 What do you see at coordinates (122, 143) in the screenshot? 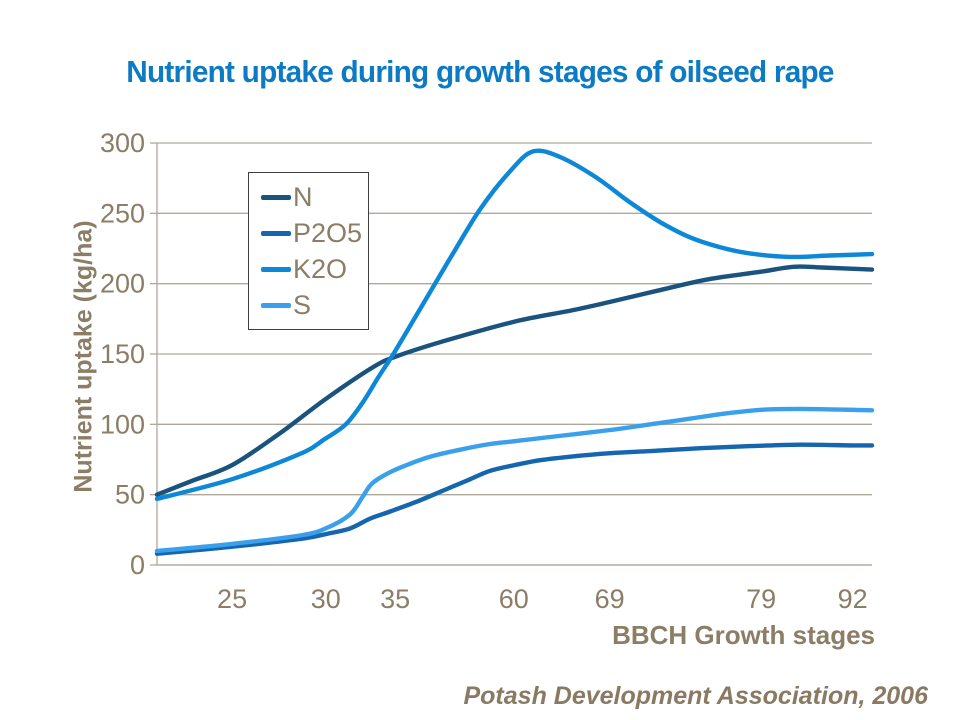
I see `y-tick-label: 300` at bounding box center [122, 143].